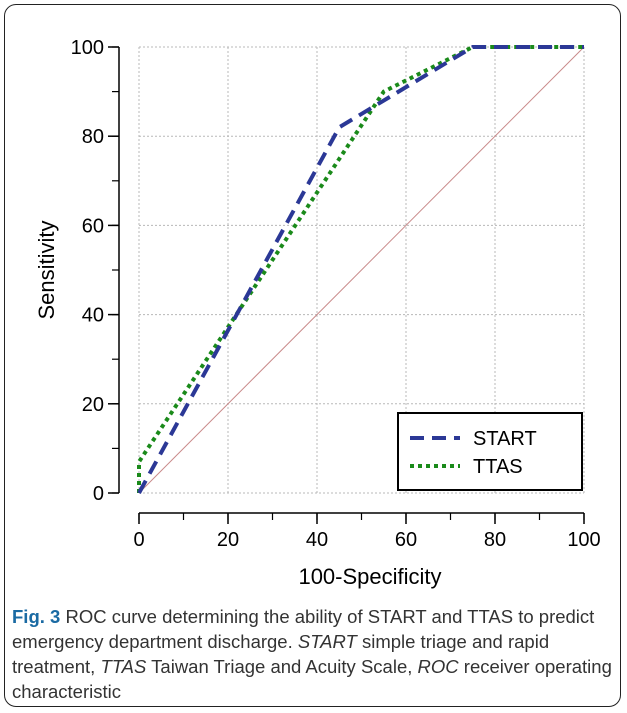  I want to click on y-tick-label-1: 20, so click(93, 405).